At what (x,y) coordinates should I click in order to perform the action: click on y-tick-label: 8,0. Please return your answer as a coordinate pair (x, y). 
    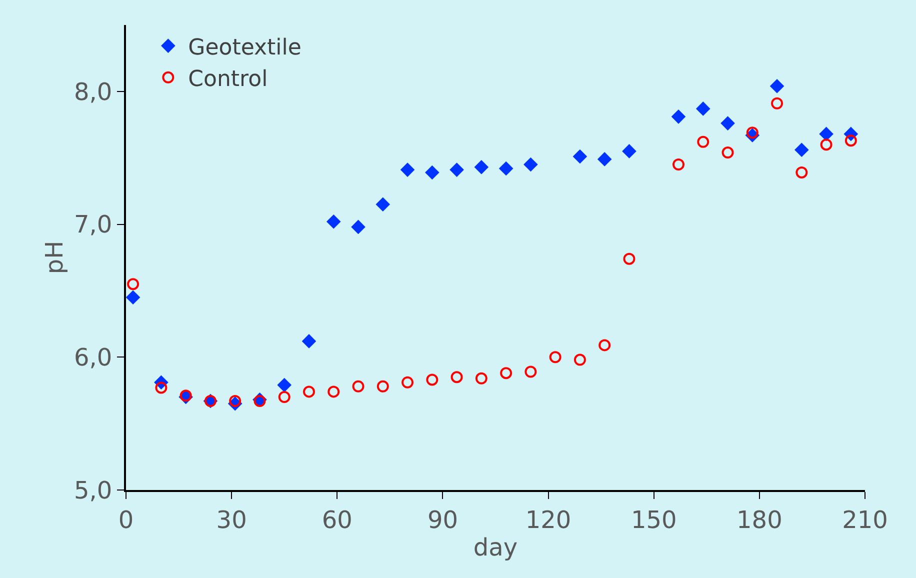
    Looking at the image, I should click on (93, 92).